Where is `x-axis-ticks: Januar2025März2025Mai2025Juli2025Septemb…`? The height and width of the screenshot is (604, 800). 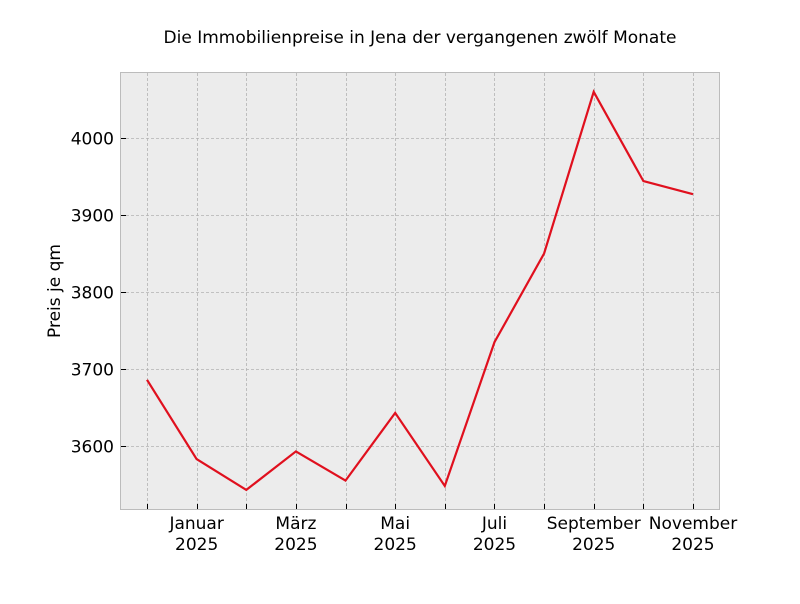
x-axis-ticks: Januar2025März2025Mai2025Juli2025Septemb… is located at coordinates (442, 529).